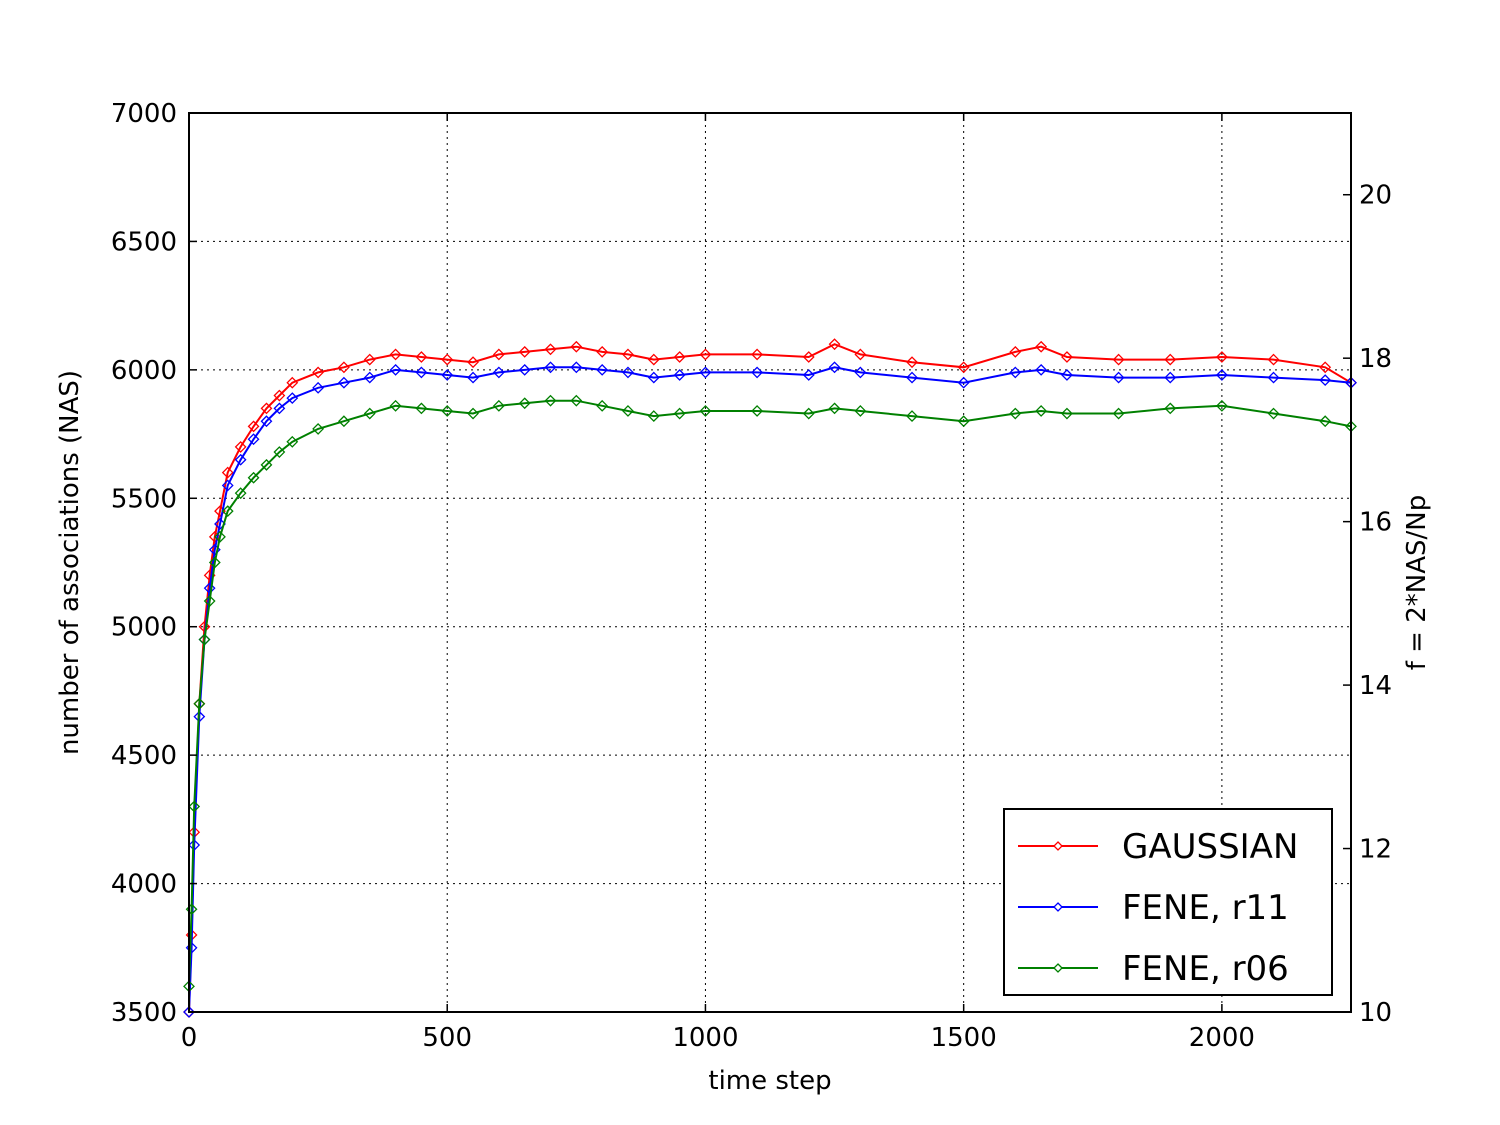 The width and height of the screenshot is (1500, 1125). Describe the element at coordinates (144, 628) in the screenshot. I see `y-tick-label: 5000` at that location.